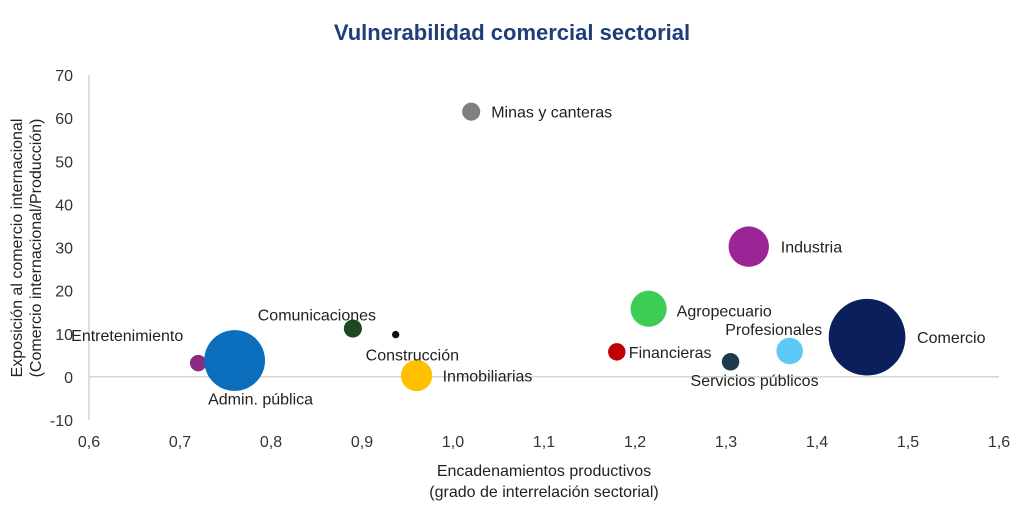 The height and width of the screenshot is (508, 1024). I want to click on y-tick-label: 0, so click(68, 378).